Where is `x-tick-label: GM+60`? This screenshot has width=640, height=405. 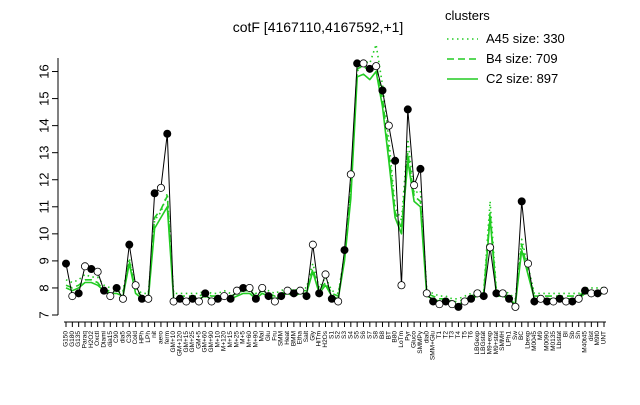
x-tick-label: GM+60 is located at coordinates (205, 342).